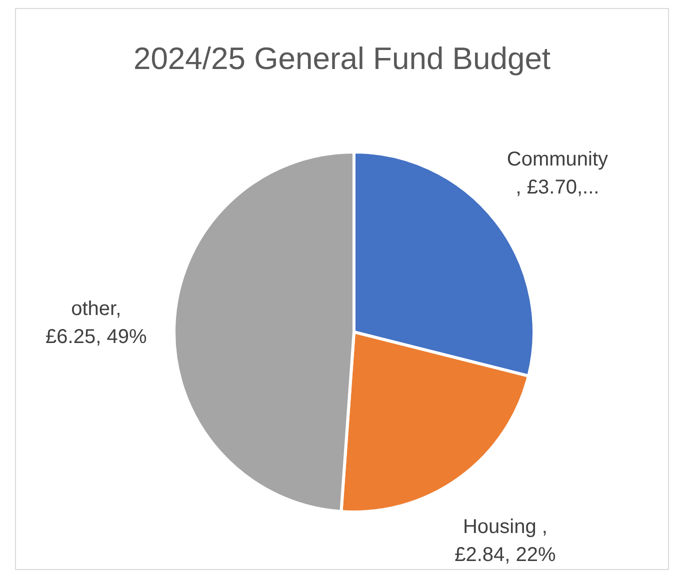  I want to click on chart-title: 2024/25 General Fund Budget, so click(342, 59).